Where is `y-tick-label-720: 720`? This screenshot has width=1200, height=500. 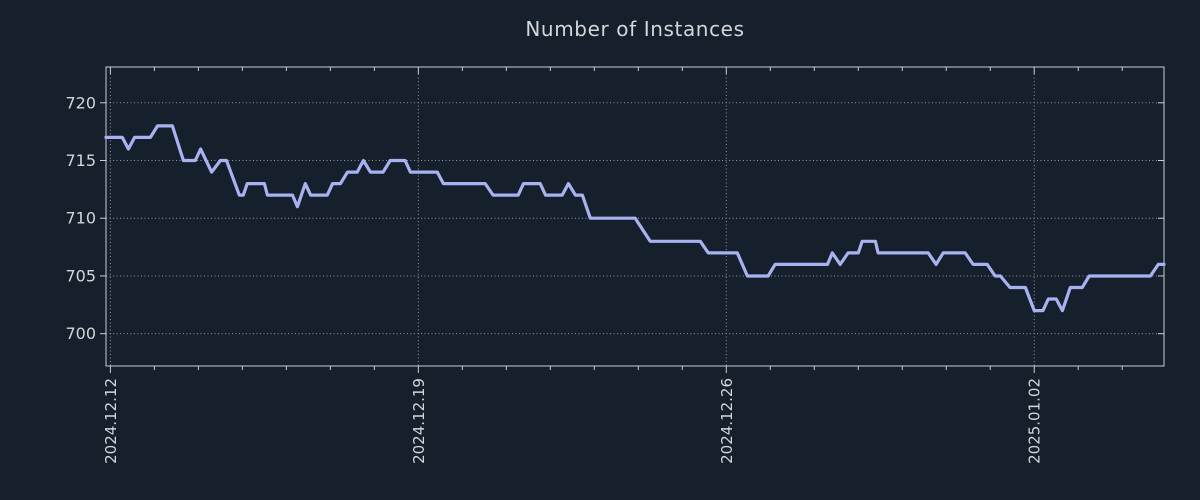
y-tick-label-720: 720 is located at coordinates (80, 102).